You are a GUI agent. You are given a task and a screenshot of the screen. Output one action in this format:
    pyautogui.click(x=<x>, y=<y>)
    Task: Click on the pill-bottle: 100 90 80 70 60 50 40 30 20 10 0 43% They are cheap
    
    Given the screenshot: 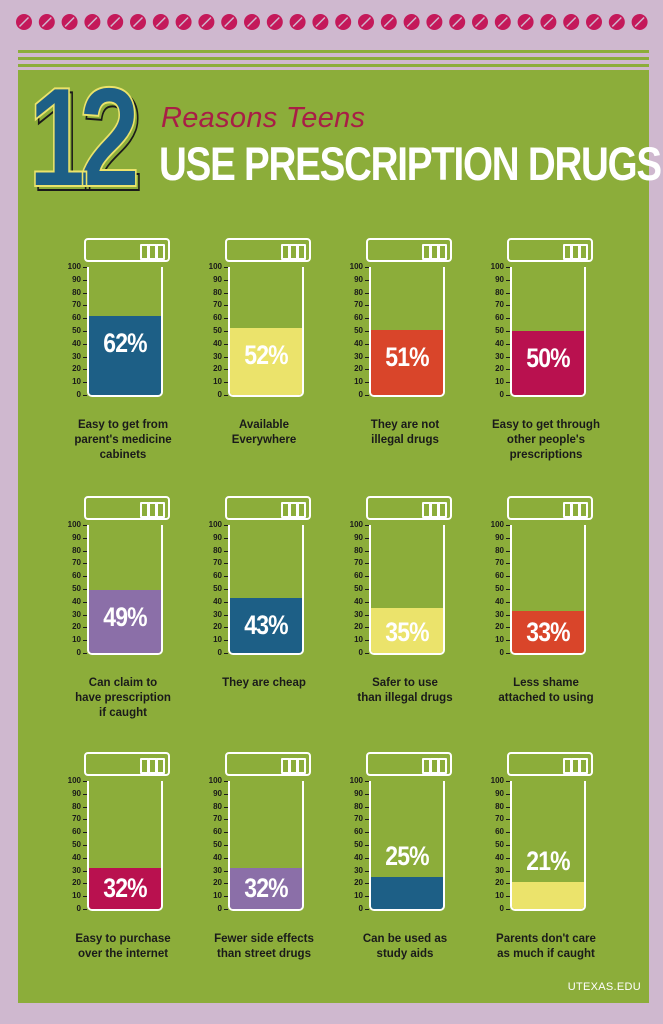 What is the action you would take?
    pyautogui.click(x=274, y=616)
    